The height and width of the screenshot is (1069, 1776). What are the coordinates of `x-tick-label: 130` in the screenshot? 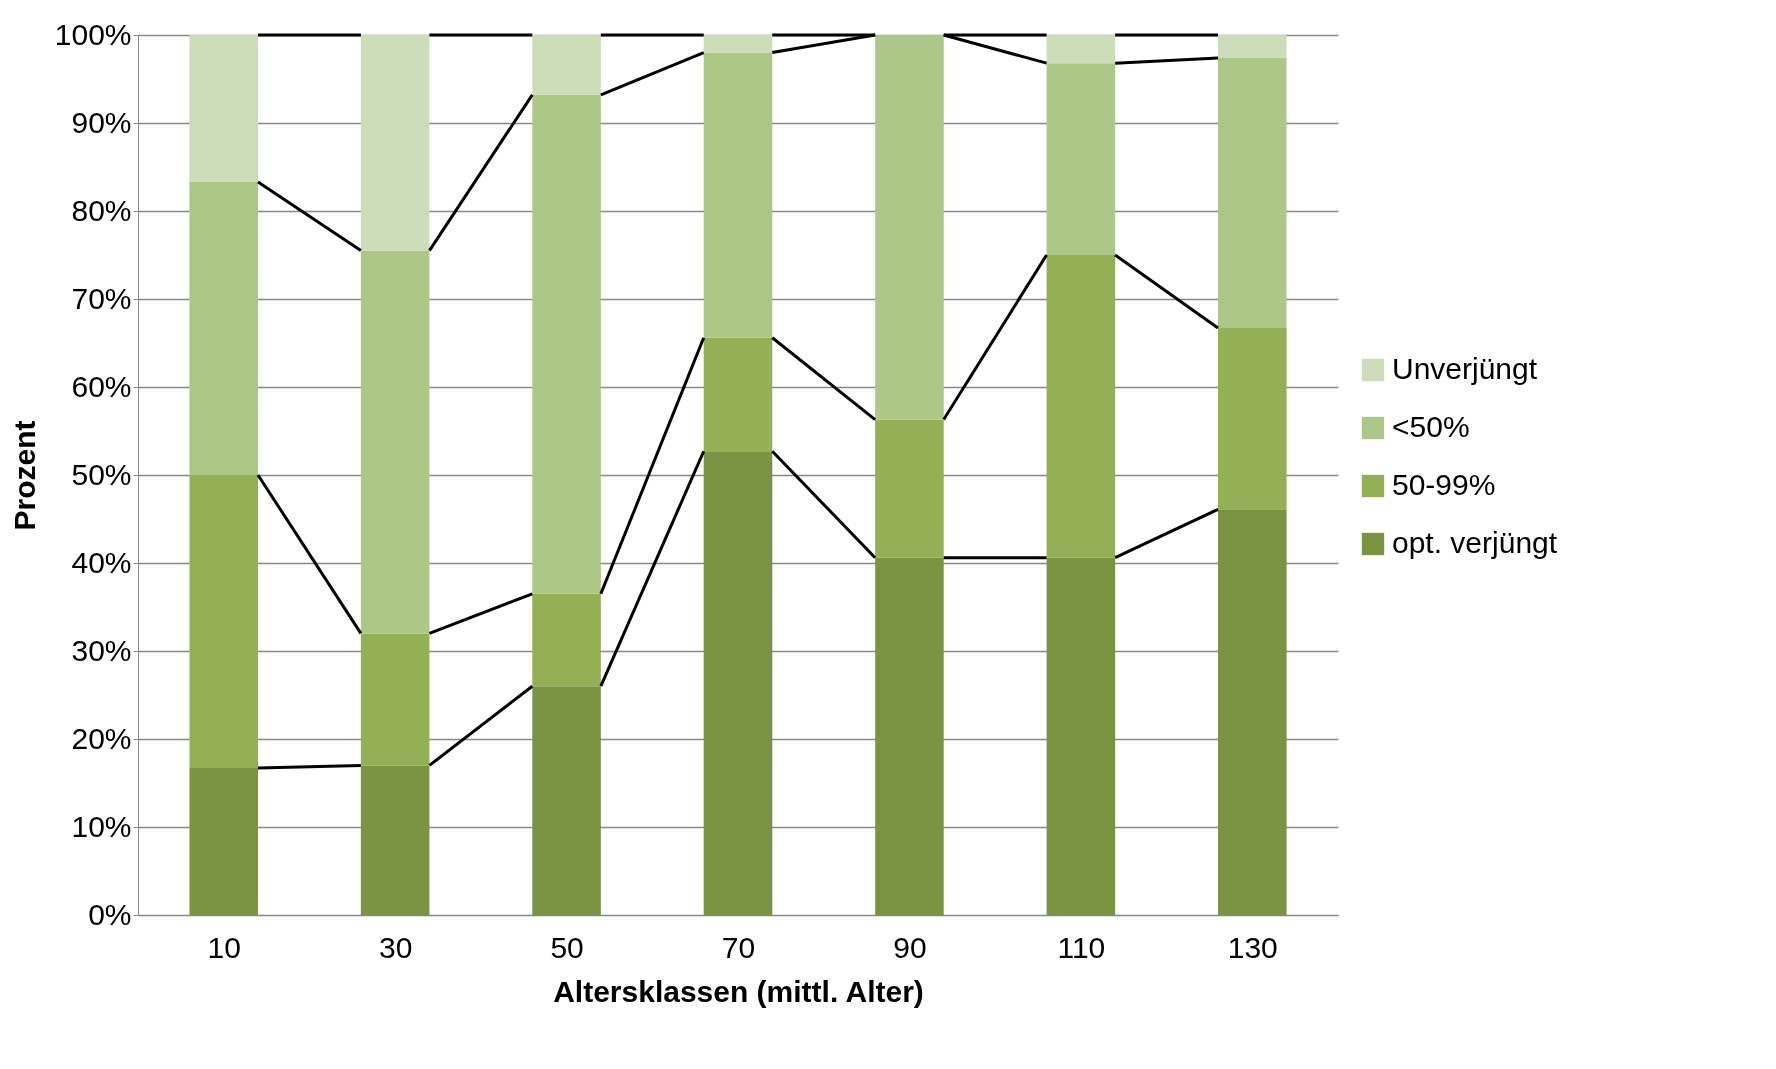 It's located at (1252, 947).